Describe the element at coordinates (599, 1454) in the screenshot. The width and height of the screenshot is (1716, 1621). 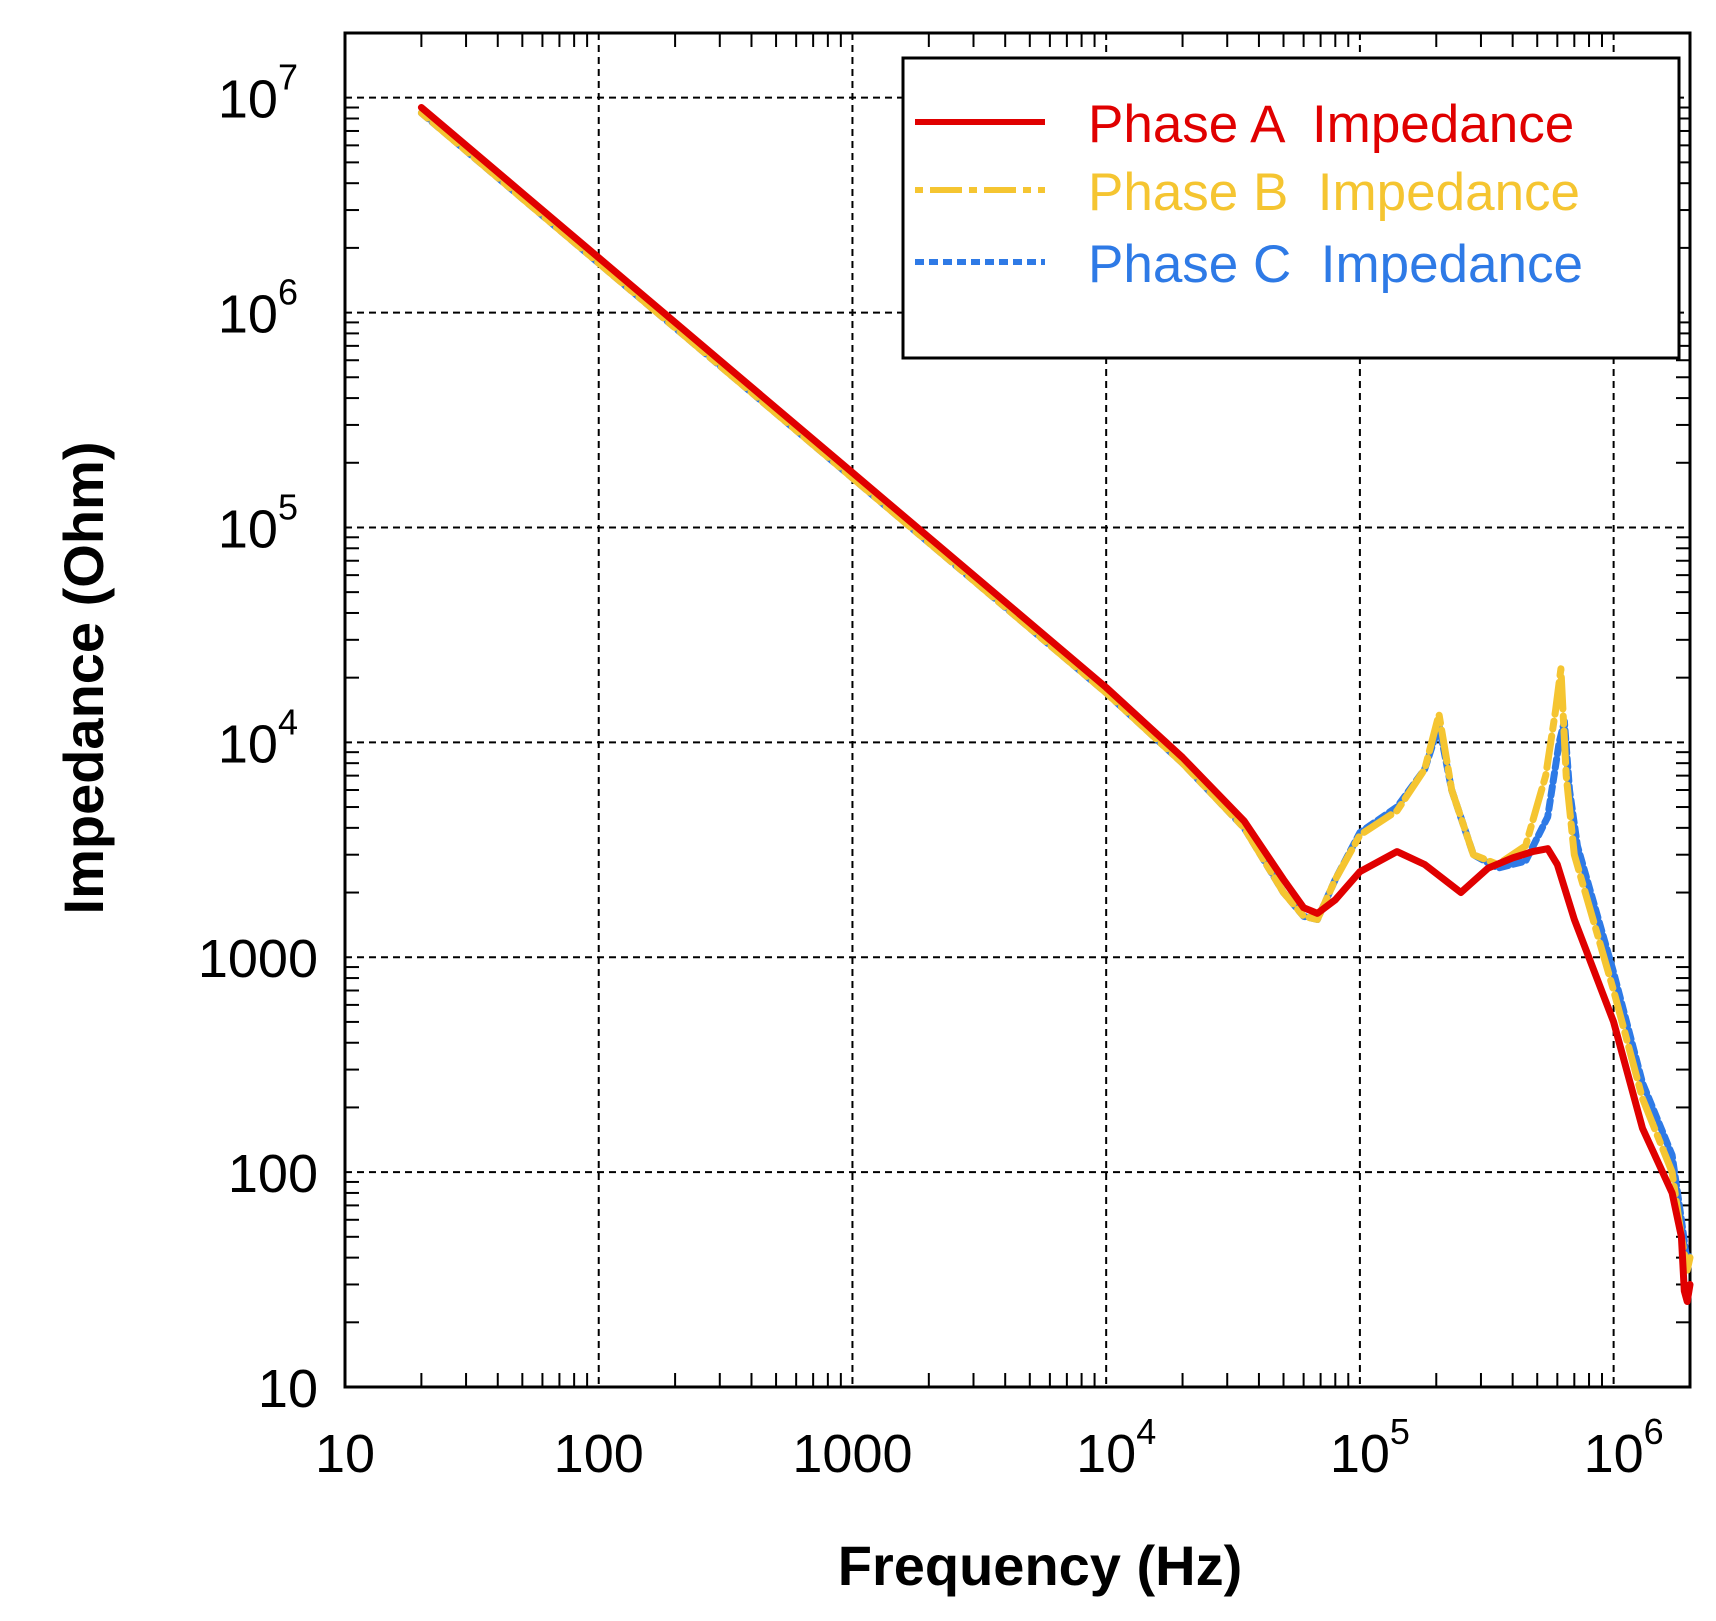
I see `x-tick-label: 100` at that location.